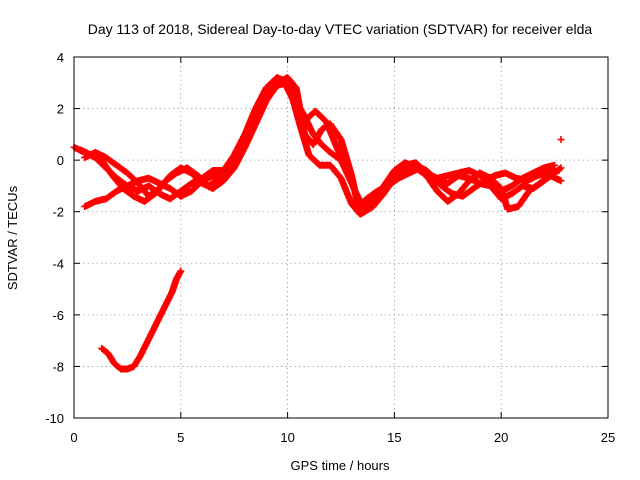 The height and width of the screenshot is (480, 640). Describe the element at coordinates (60, 109) in the screenshot. I see `y-tick-label: 2` at that location.